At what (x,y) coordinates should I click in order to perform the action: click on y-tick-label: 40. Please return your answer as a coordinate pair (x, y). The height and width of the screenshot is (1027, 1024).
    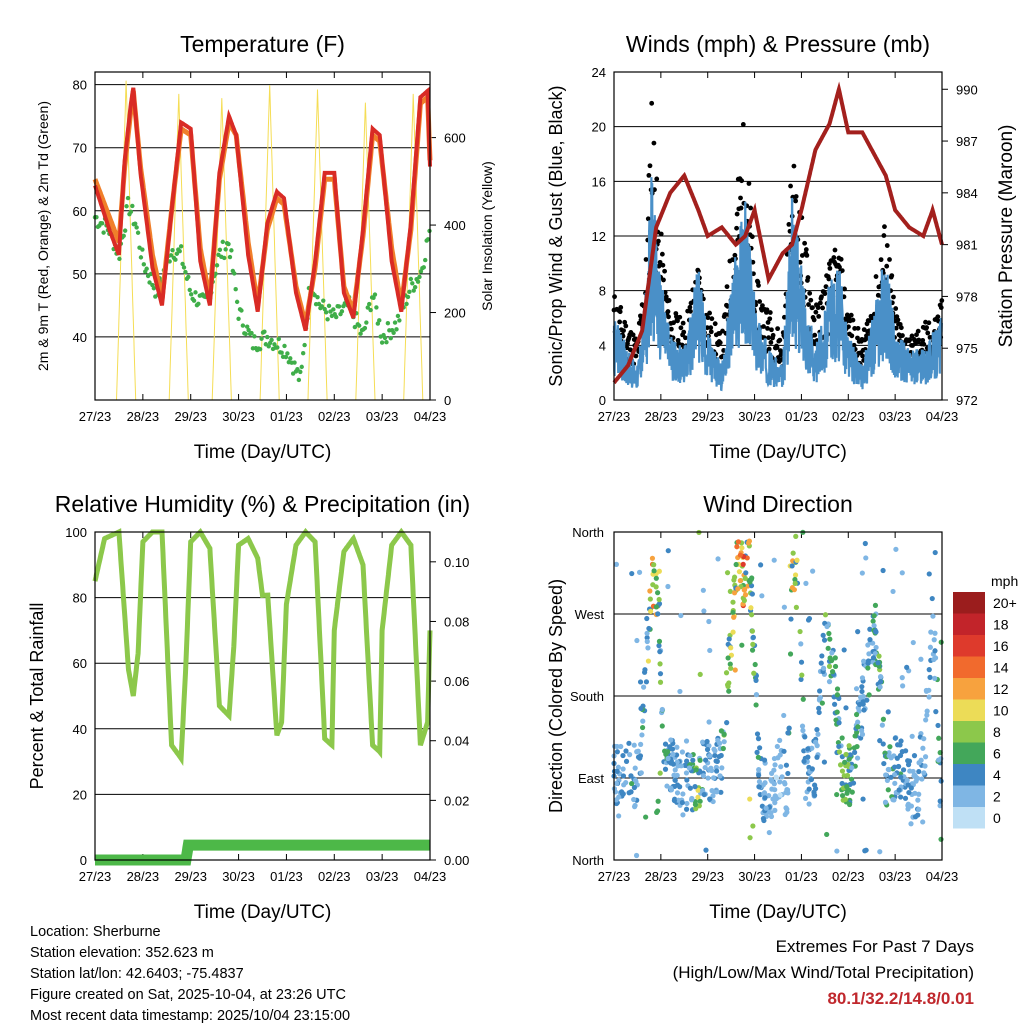
    Looking at the image, I should click on (80, 337).